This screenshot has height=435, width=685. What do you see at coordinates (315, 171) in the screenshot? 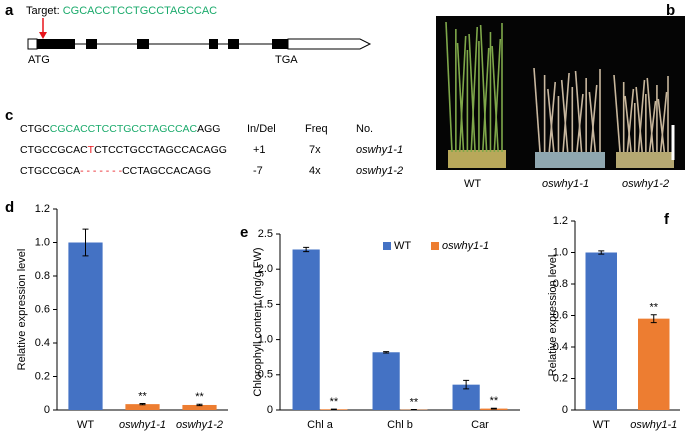
I see `freq: 4x` at bounding box center [315, 171].